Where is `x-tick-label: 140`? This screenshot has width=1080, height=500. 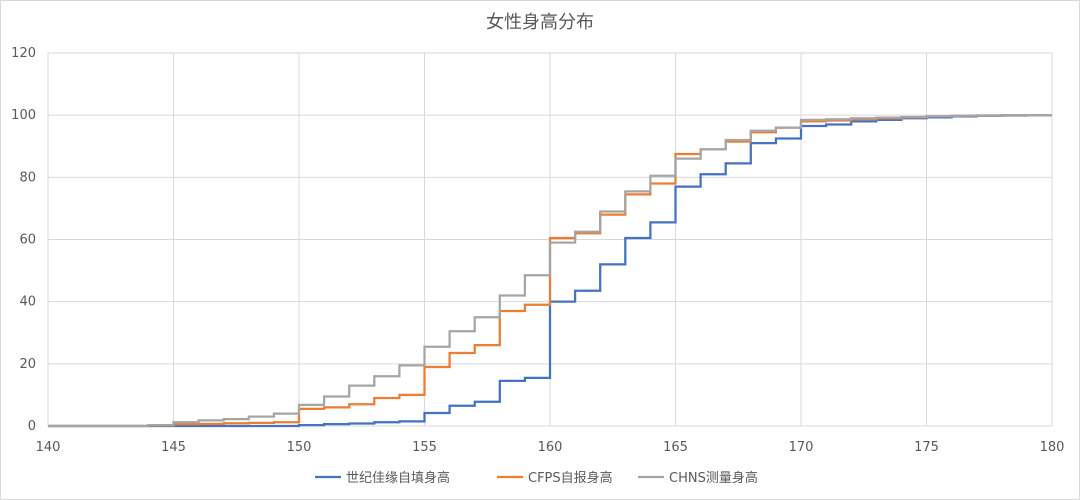 x-tick-label: 140 is located at coordinates (48, 447).